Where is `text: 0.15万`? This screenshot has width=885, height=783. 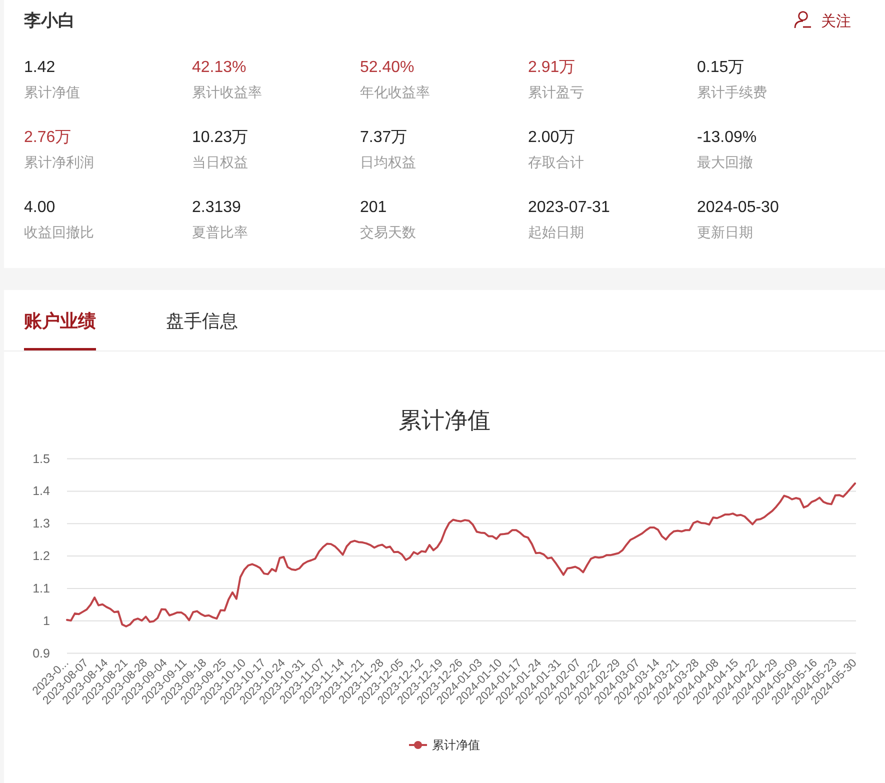
text: 0.15万 is located at coordinates (720, 67).